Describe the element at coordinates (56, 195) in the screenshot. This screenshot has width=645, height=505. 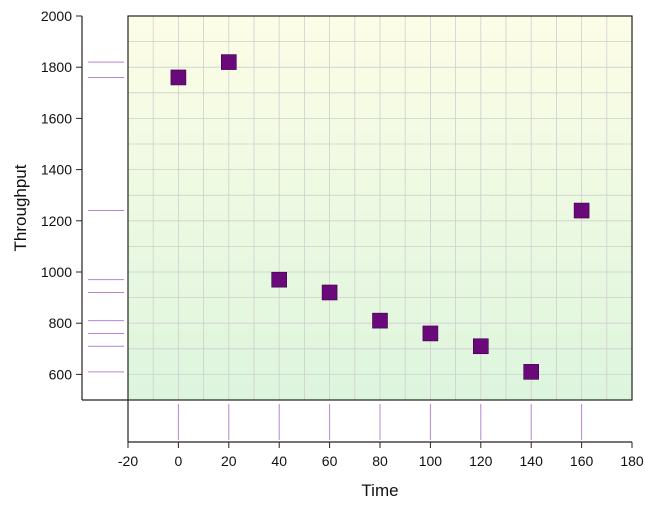
I see `y-tick-labels: 600 800 1000 1200 1400 1600 1800 2000` at that location.